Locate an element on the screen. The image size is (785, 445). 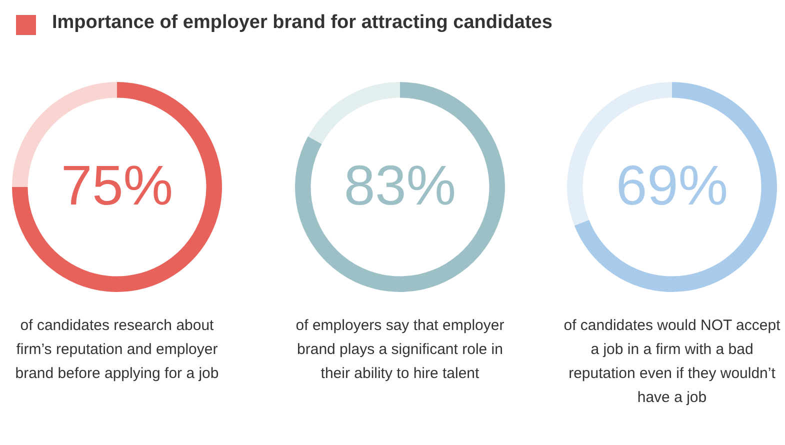
data-label: 69% is located at coordinates (672, 184).